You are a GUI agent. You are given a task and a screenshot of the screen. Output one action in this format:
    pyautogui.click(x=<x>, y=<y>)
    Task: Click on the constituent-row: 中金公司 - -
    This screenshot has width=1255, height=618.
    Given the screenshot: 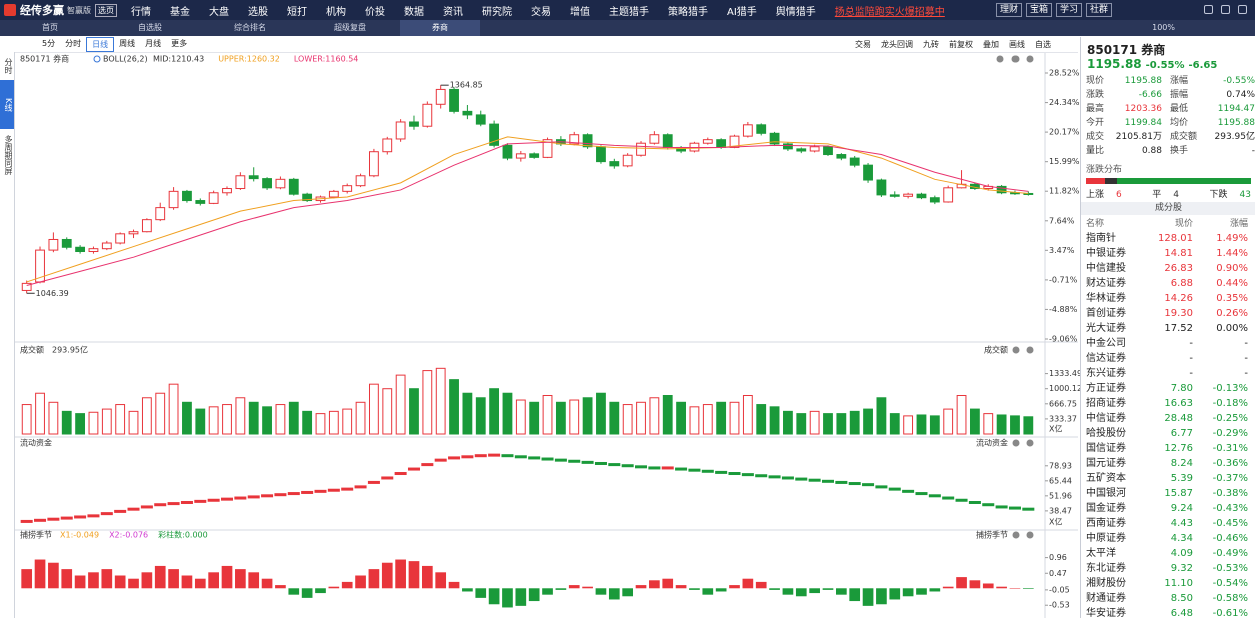 What is the action you would take?
    pyautogui.click(x=1168, y=343)
    